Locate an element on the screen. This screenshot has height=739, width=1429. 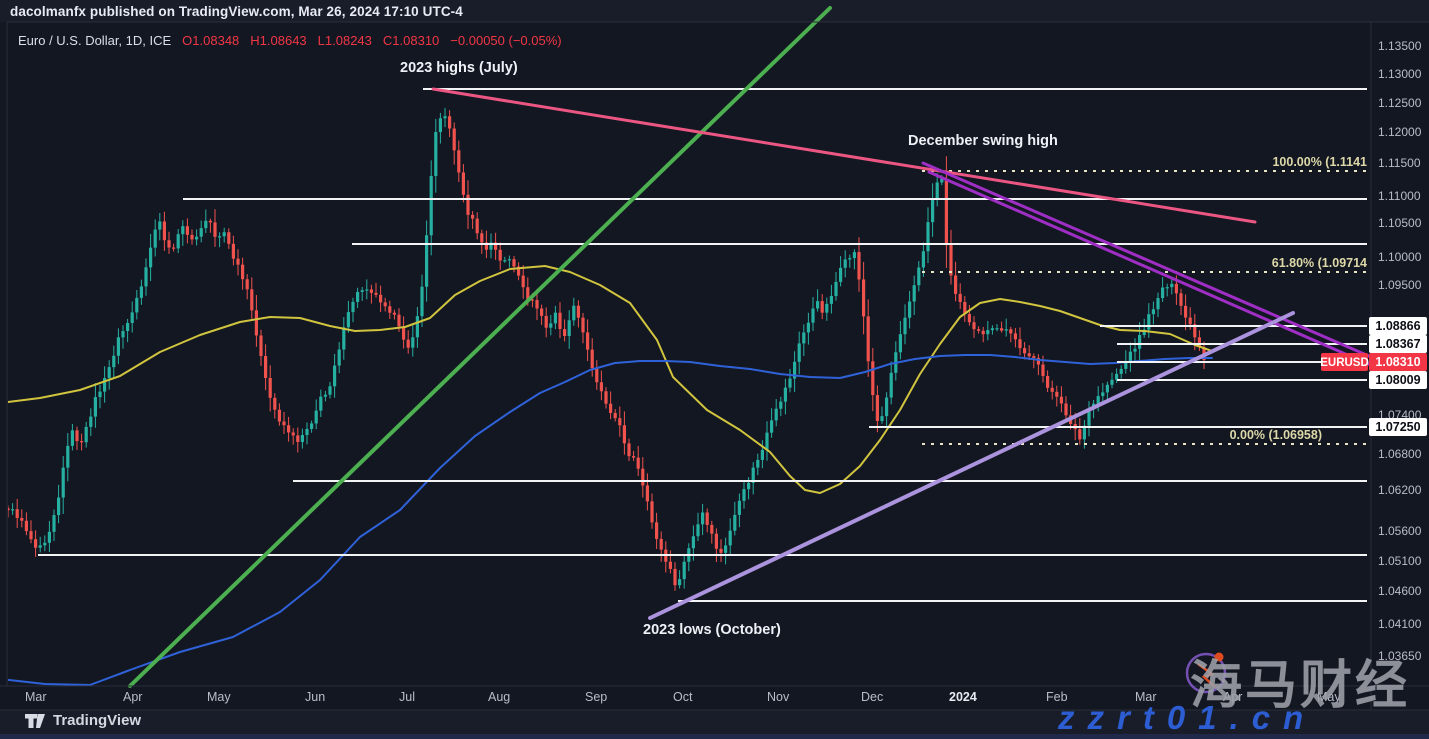
price-badge-text: 1.08866 is located at coordinates (1397, 326).